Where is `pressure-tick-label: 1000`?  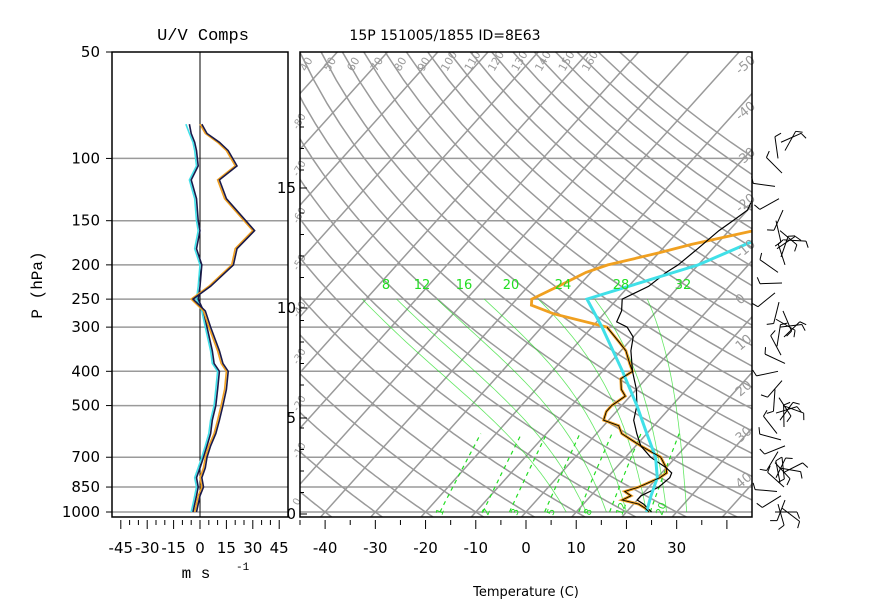 pressure-tick-label: 1000 is located at coordinates (81, 512).